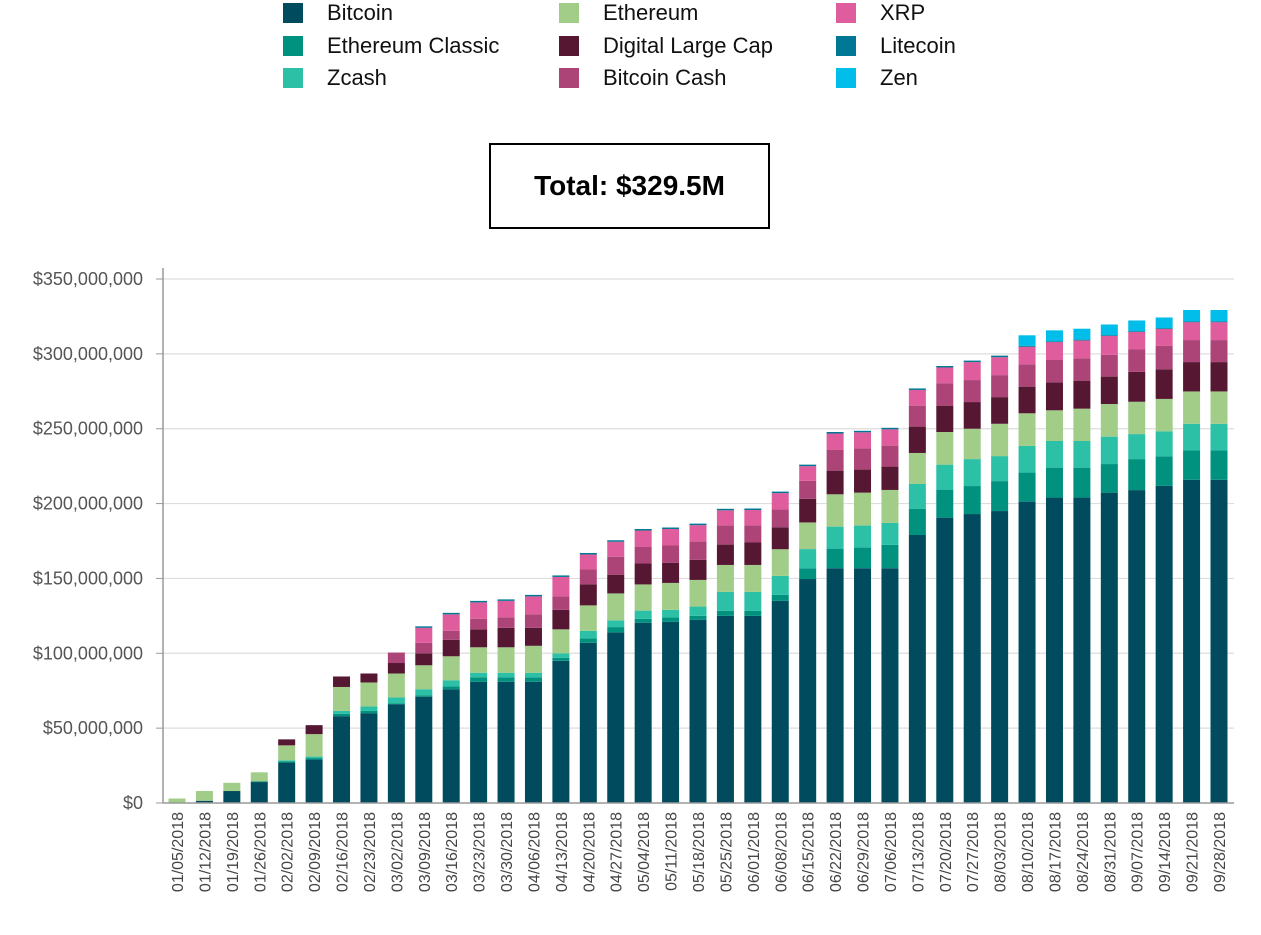 The height and width of the screenshot is (935, 1261). What do you see at coordinates (315, 852) in the screenshot?
I see `x-tick-label: 02/09/2018` at bounding box center [315, 852].